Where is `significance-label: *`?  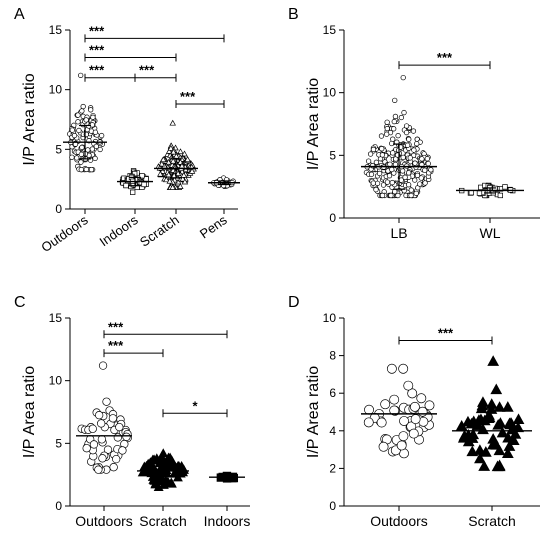 significance-label: * is located at coordinates (195, 405).